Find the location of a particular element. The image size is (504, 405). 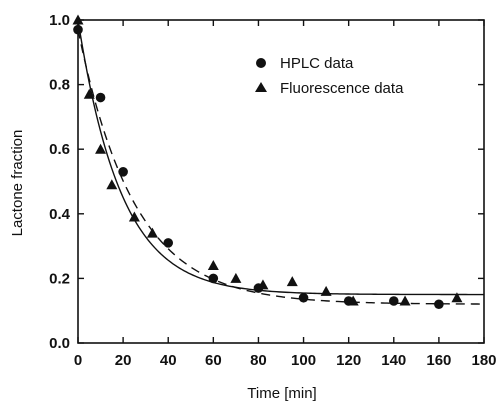

y-tick-label: 1.0 is located at coordinates (59, 20).